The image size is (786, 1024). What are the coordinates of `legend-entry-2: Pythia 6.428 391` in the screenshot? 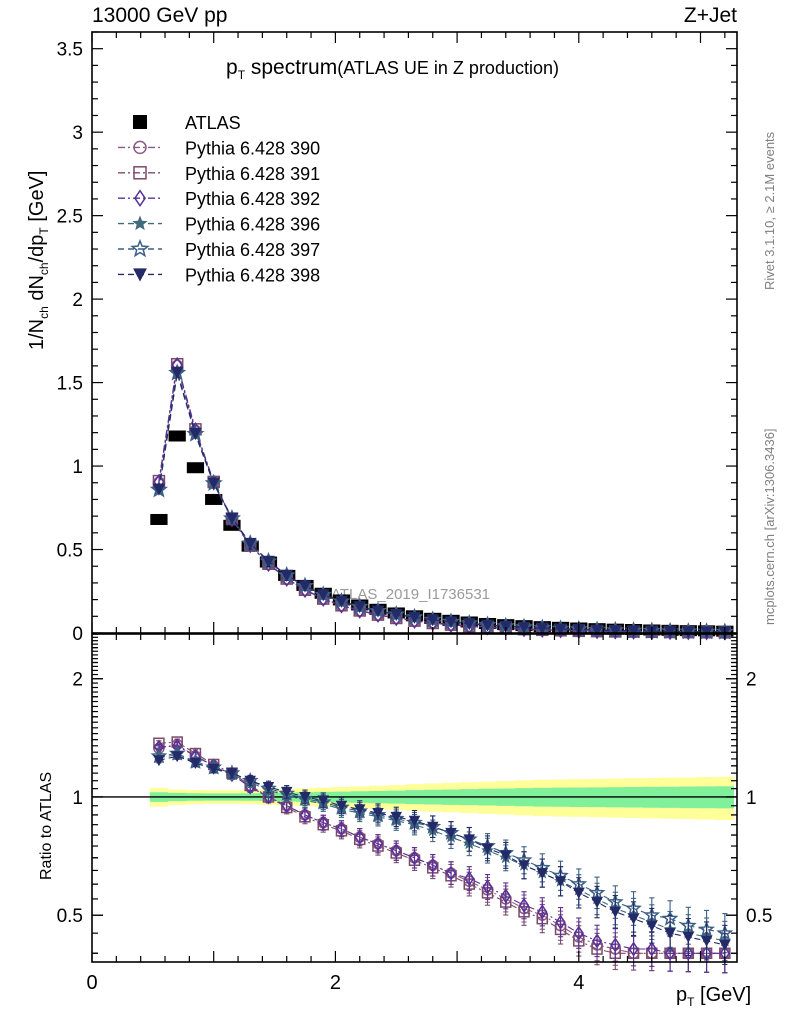 It's located at (219, 174).